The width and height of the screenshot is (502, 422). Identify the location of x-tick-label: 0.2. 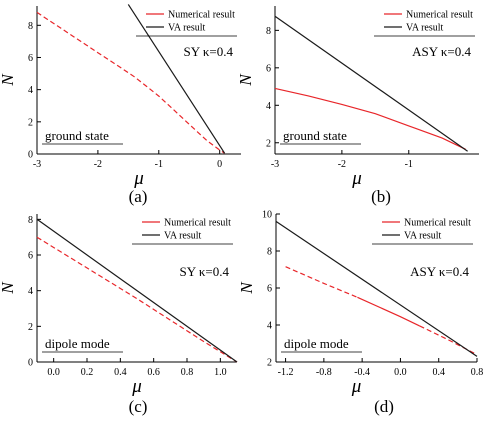
(87, 372).